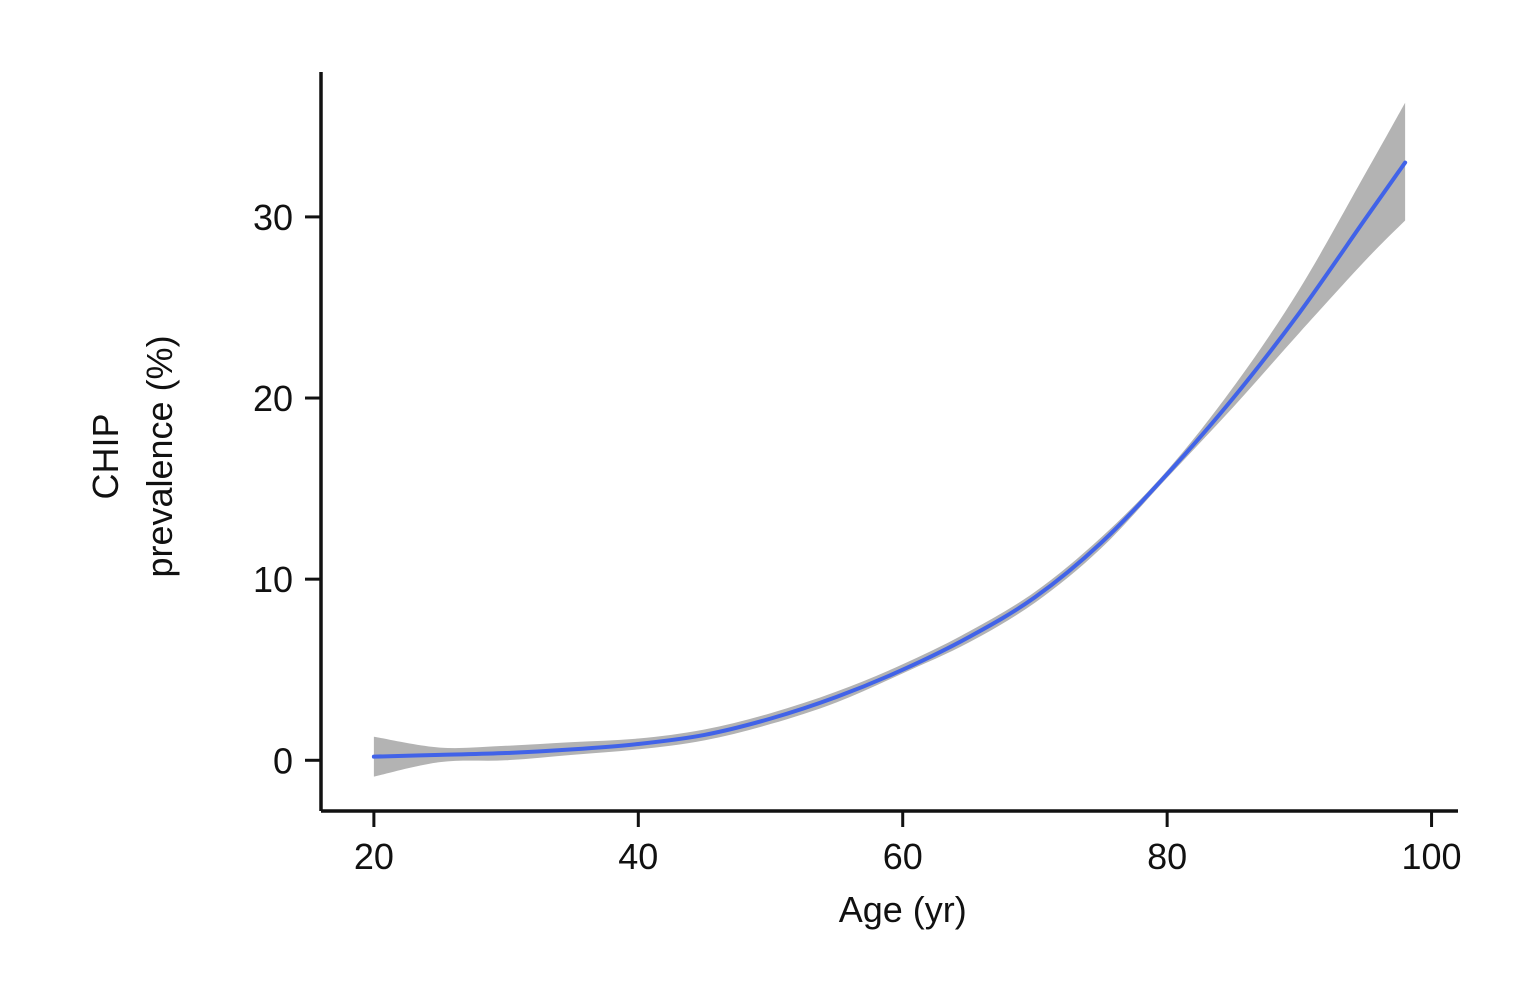 This screenshot has height=984, width=1538. I want to click on y-tick-label: 20, so click(273, 398).